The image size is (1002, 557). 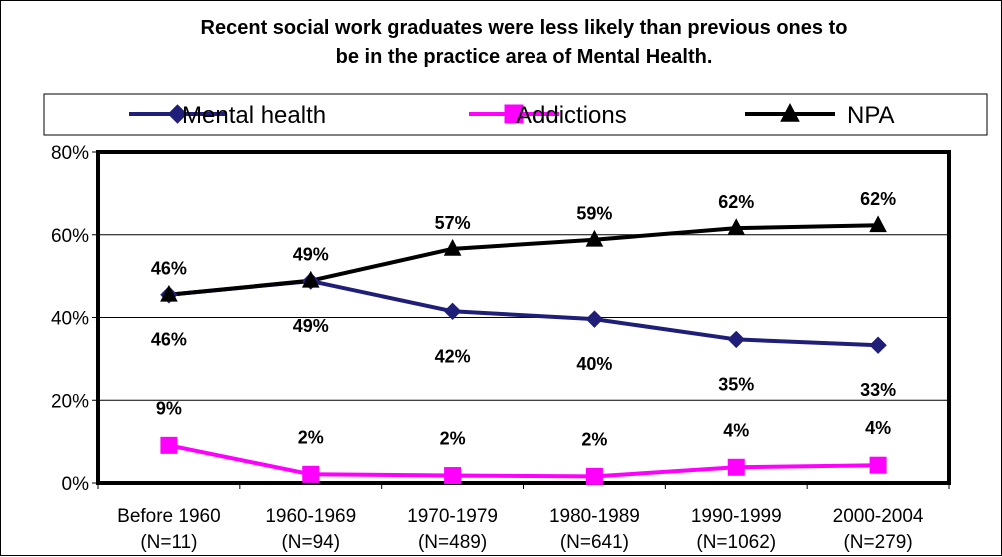 What do you see at coordinates (76, 484) in the screenshot?
I see `y-tick-label: 0%` at bounding box center [76, 484].